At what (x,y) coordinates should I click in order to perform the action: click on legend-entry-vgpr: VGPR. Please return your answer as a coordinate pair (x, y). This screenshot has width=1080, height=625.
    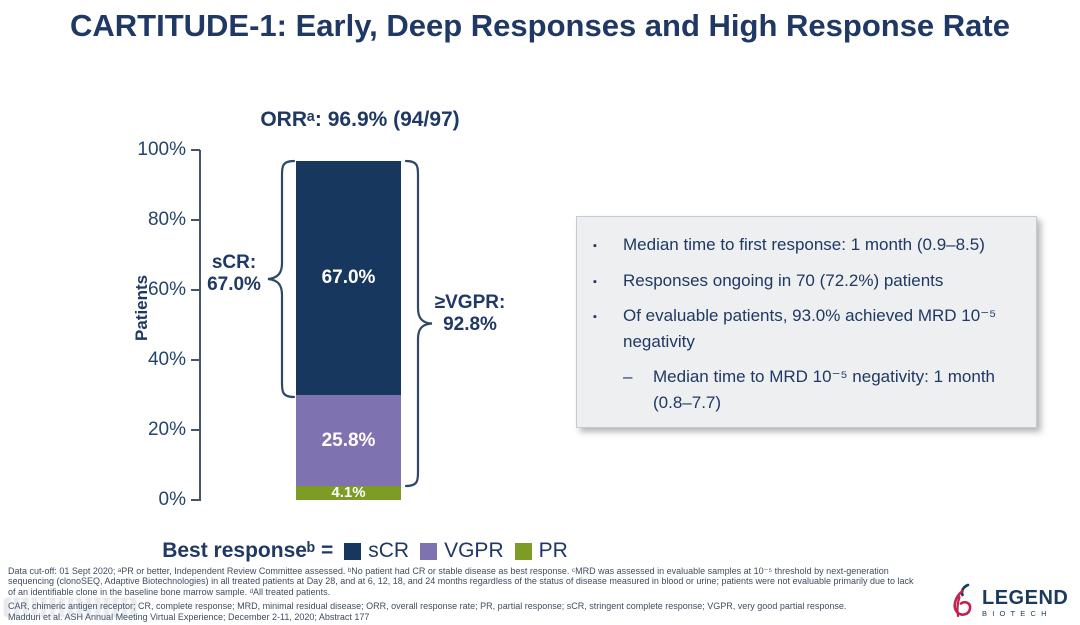
    Looking at the image, I should click on (462, 551).